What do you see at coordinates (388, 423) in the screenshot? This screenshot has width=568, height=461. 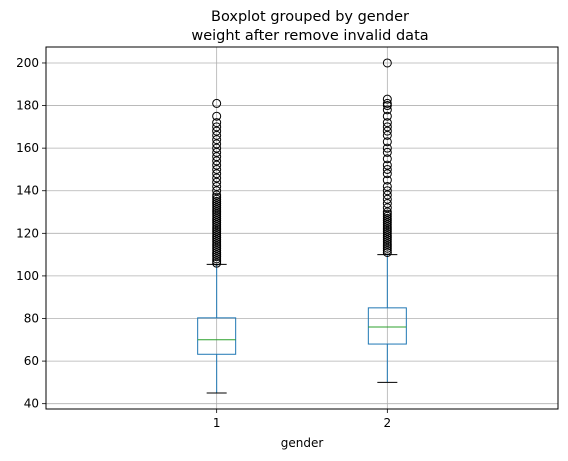 I see `x-tick-label: 2` at bounding box center [388, 423].